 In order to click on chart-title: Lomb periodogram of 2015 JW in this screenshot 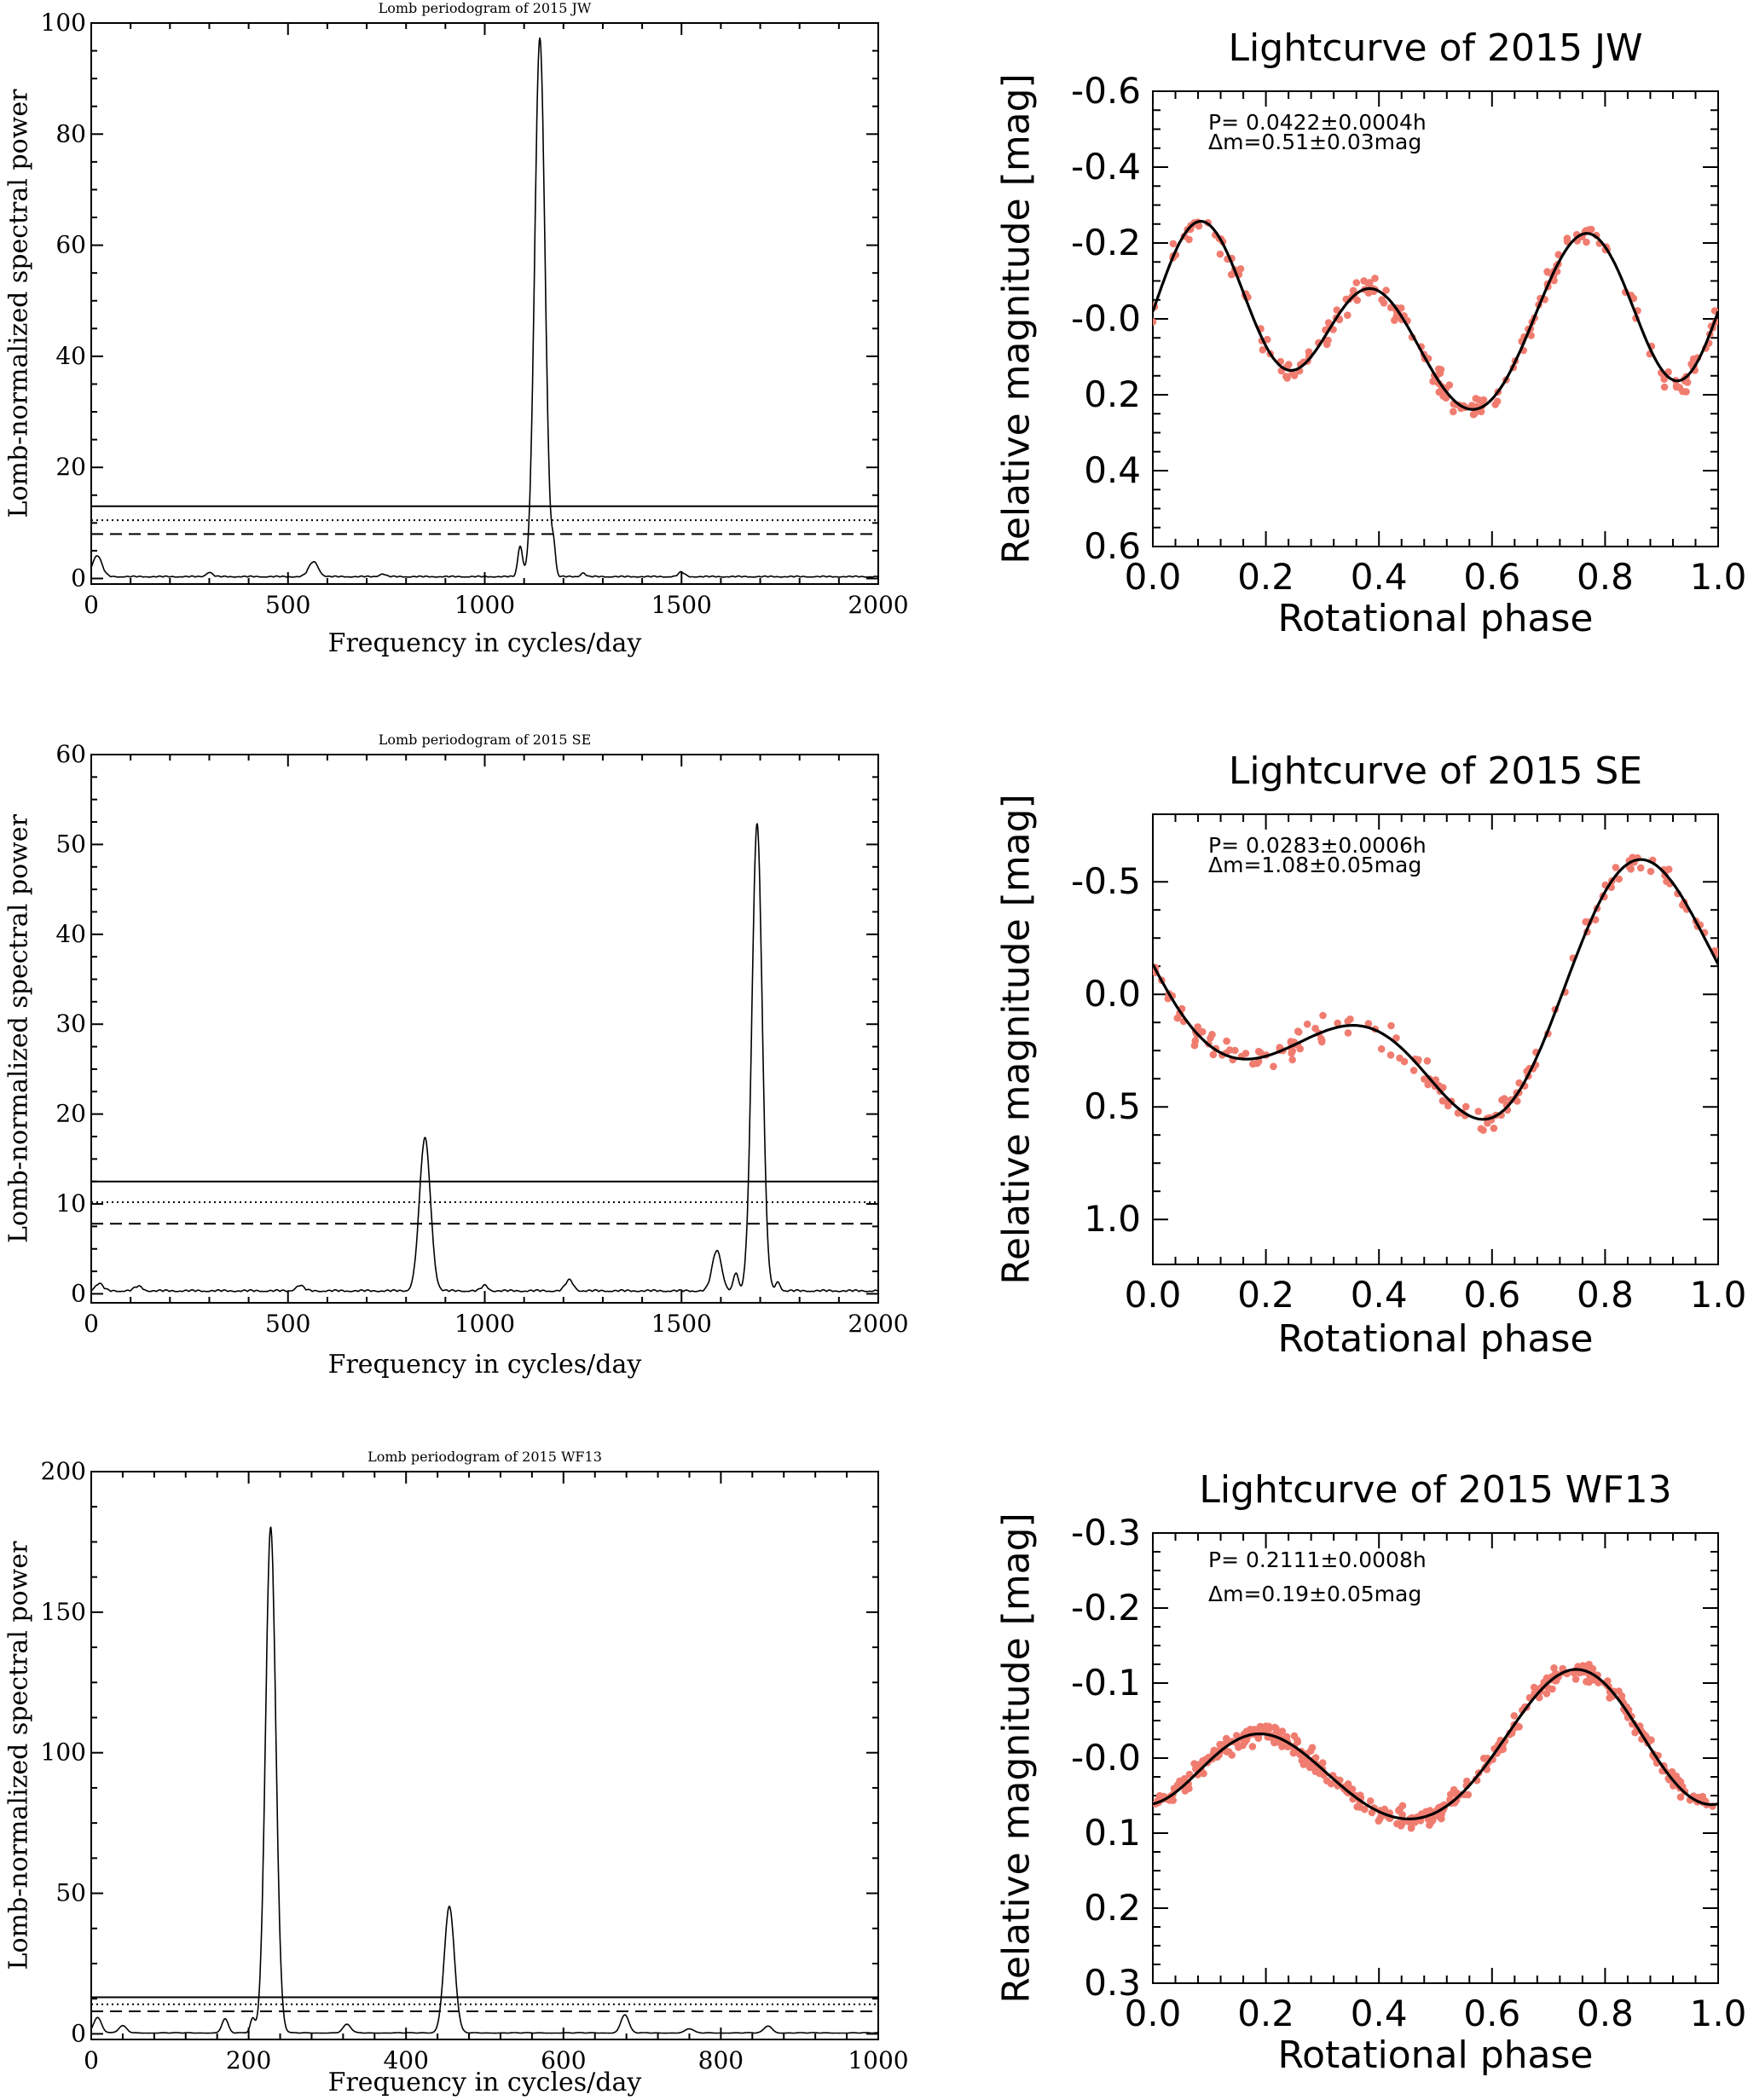, I will do `click(486, 8)`.